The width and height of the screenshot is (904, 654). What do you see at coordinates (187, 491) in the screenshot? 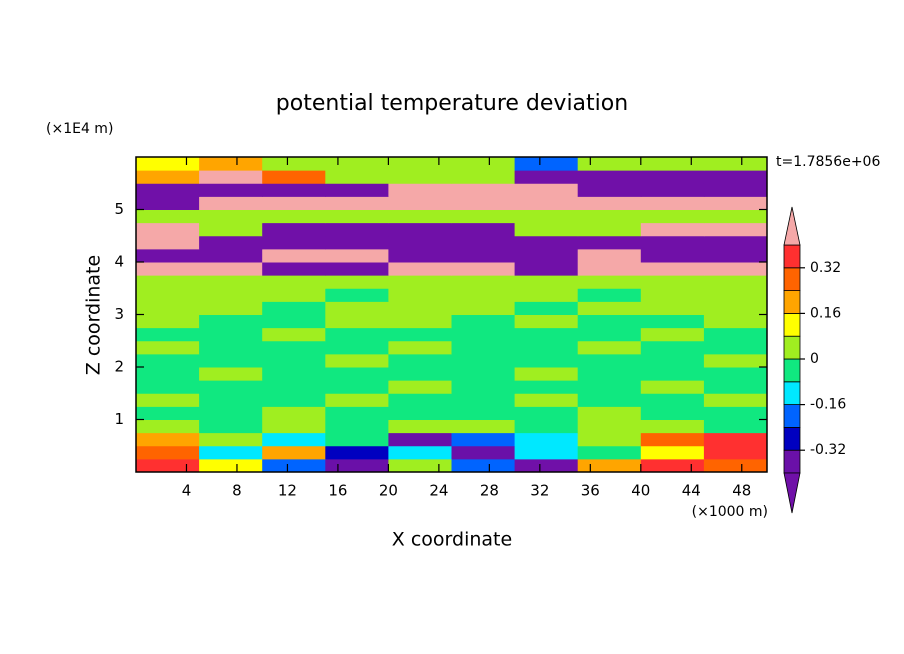
I see `x-tick-label: 4` at bounding box center [187, 491].